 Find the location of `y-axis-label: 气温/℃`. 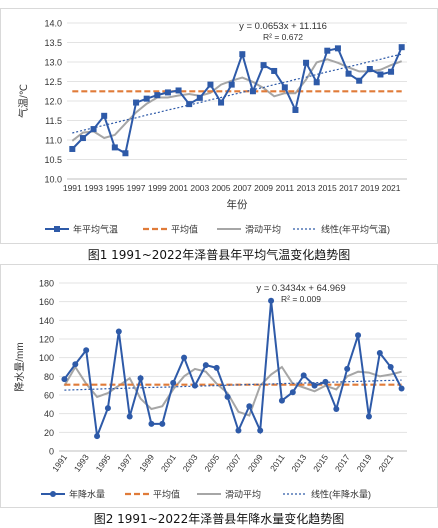

y-axis-label: 气温/℃ is located at coordinates (23, 101).